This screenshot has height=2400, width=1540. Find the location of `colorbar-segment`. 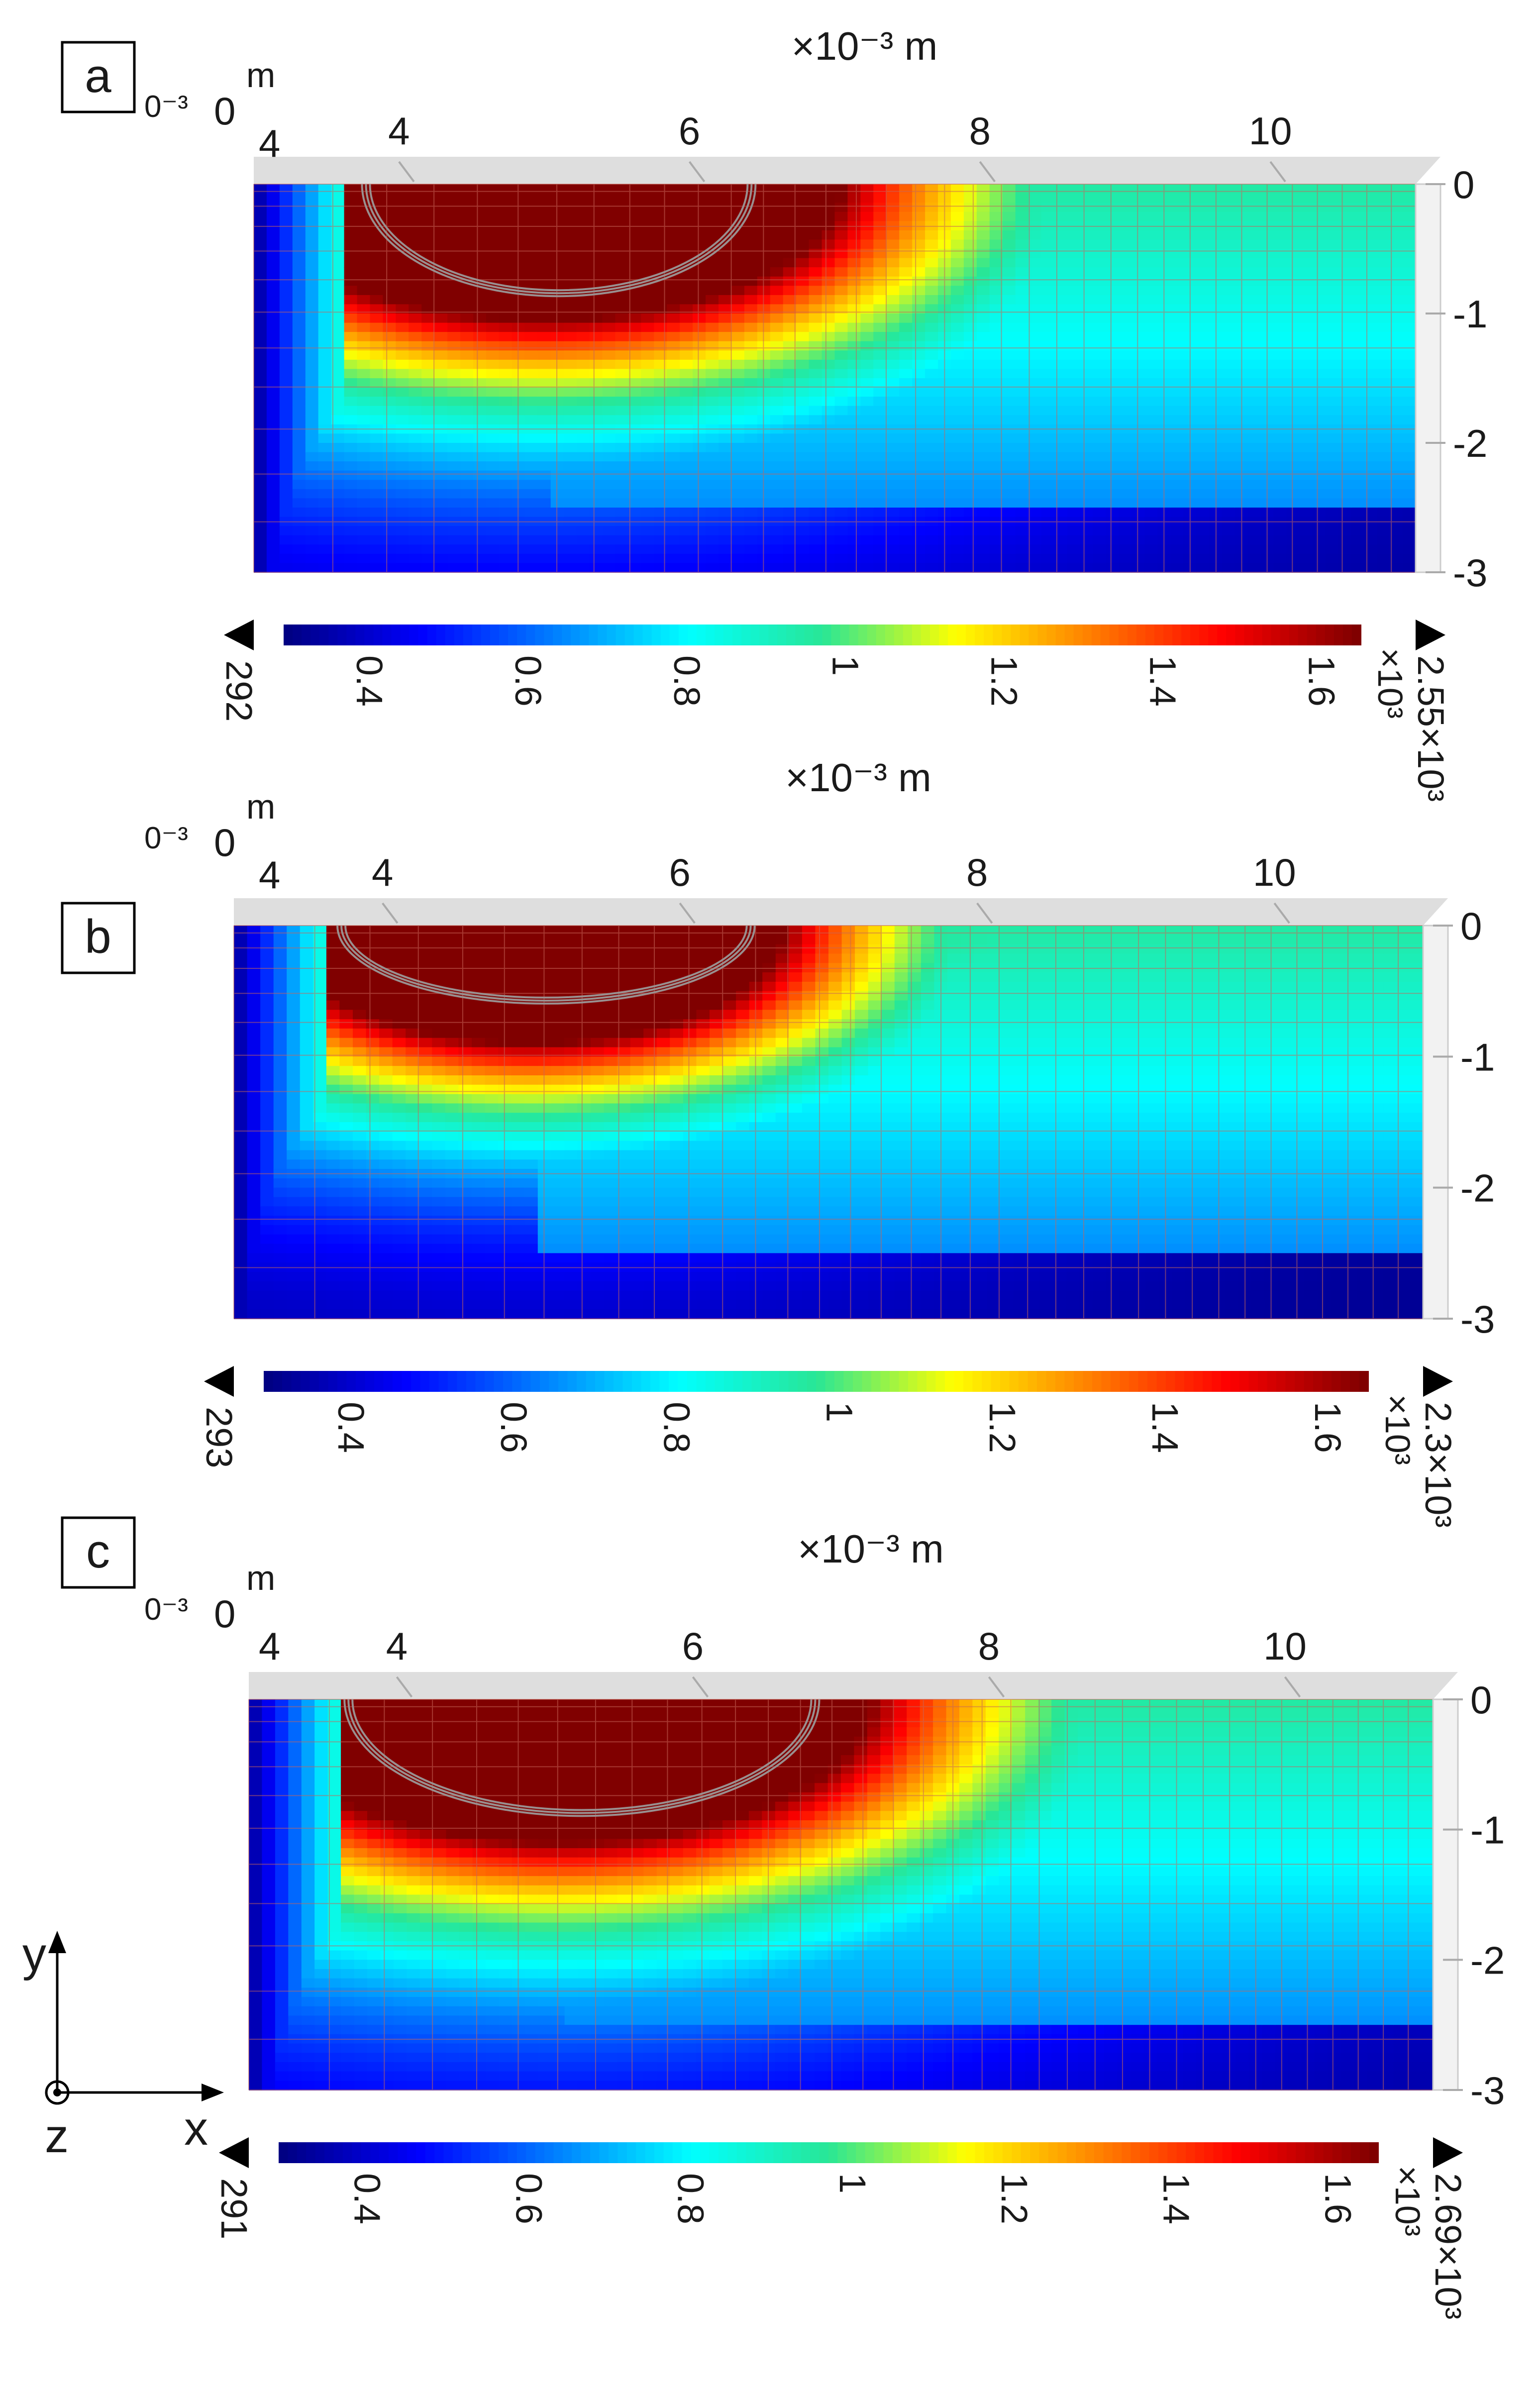

colorbar-segment is located at coordinates (1321, 635).